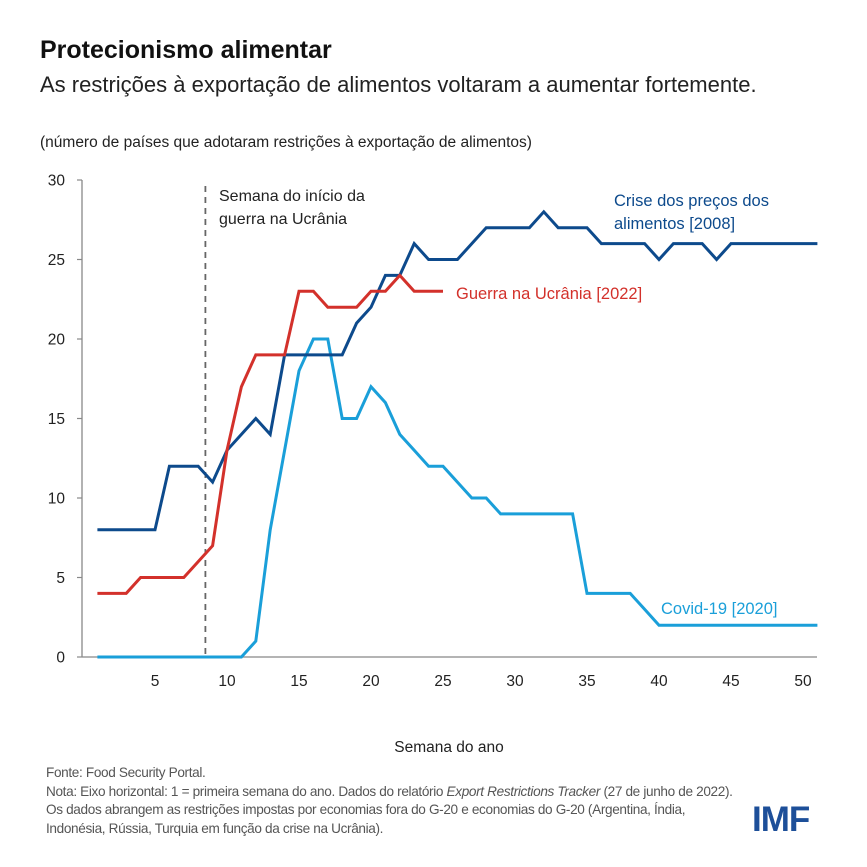 The width and height of the screenshot is (867, 867). I want to click on series-label-2008-line1: Crise dos preços dos, so click(691, 201).